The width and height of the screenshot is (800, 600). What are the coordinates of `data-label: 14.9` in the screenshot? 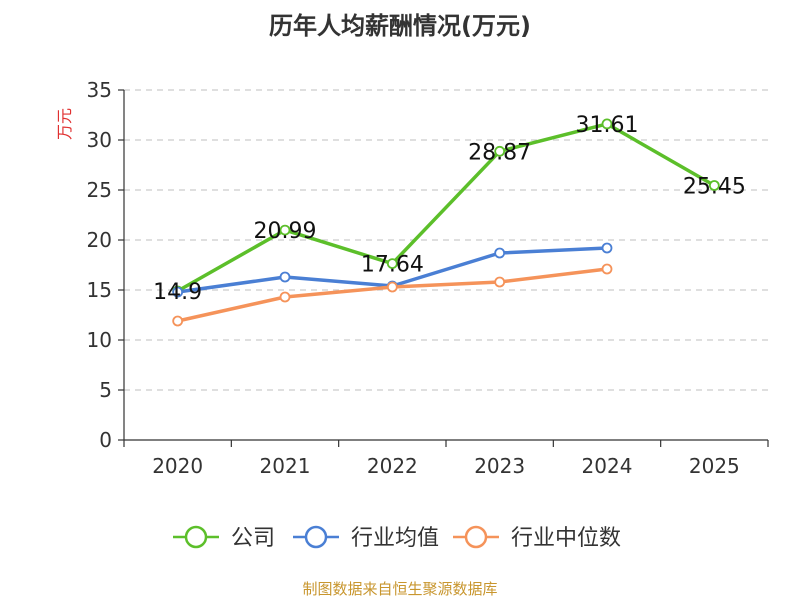 It's located at (177, 292).